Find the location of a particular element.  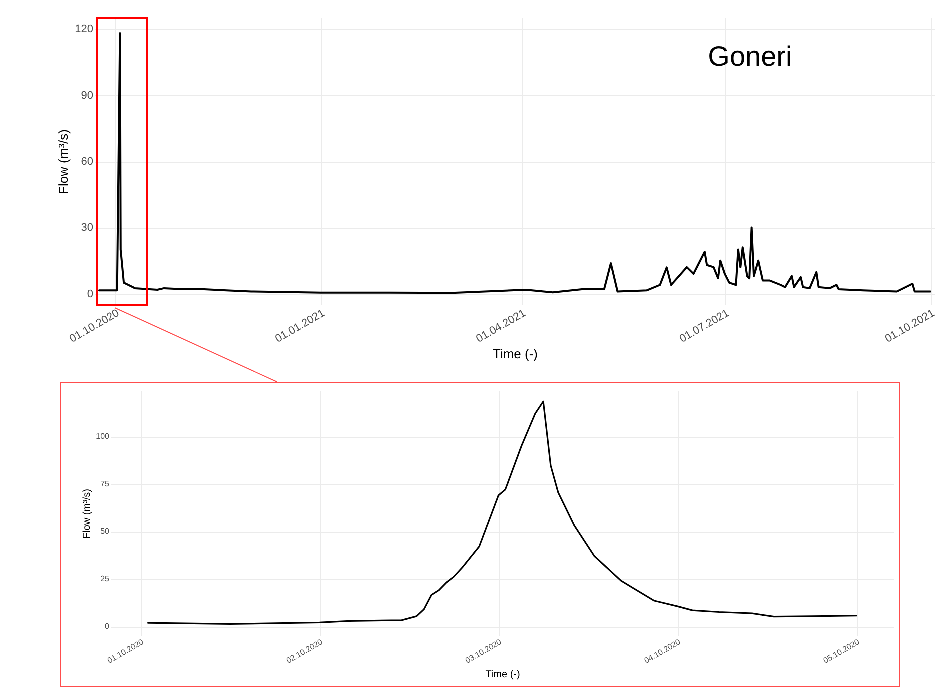

y-tick-label: 120 is located at coordinates (84, 30).